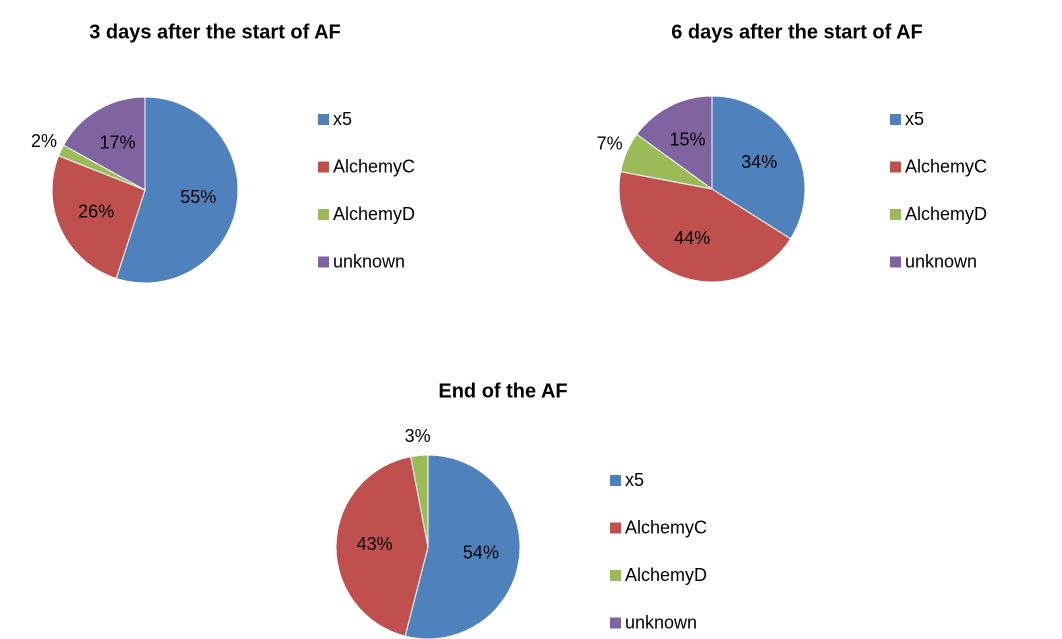 The image size is (1062, 639). What do you see at coordinates (96, 212) in the screenshot?
I see `data-label: 26%` at bounding box center [96, 212].